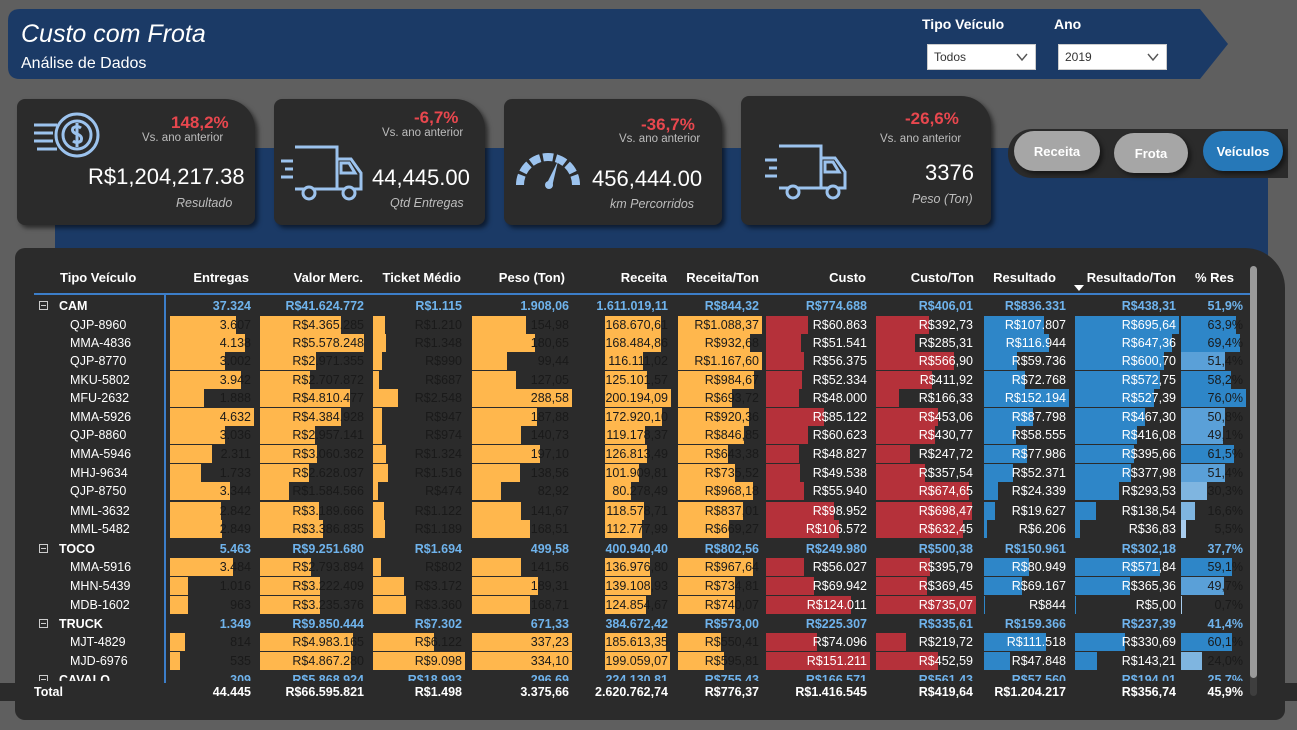  Describe the element at coordinates (549, 325) in the screenshot. I see `cell-value: 154,98` at that location.